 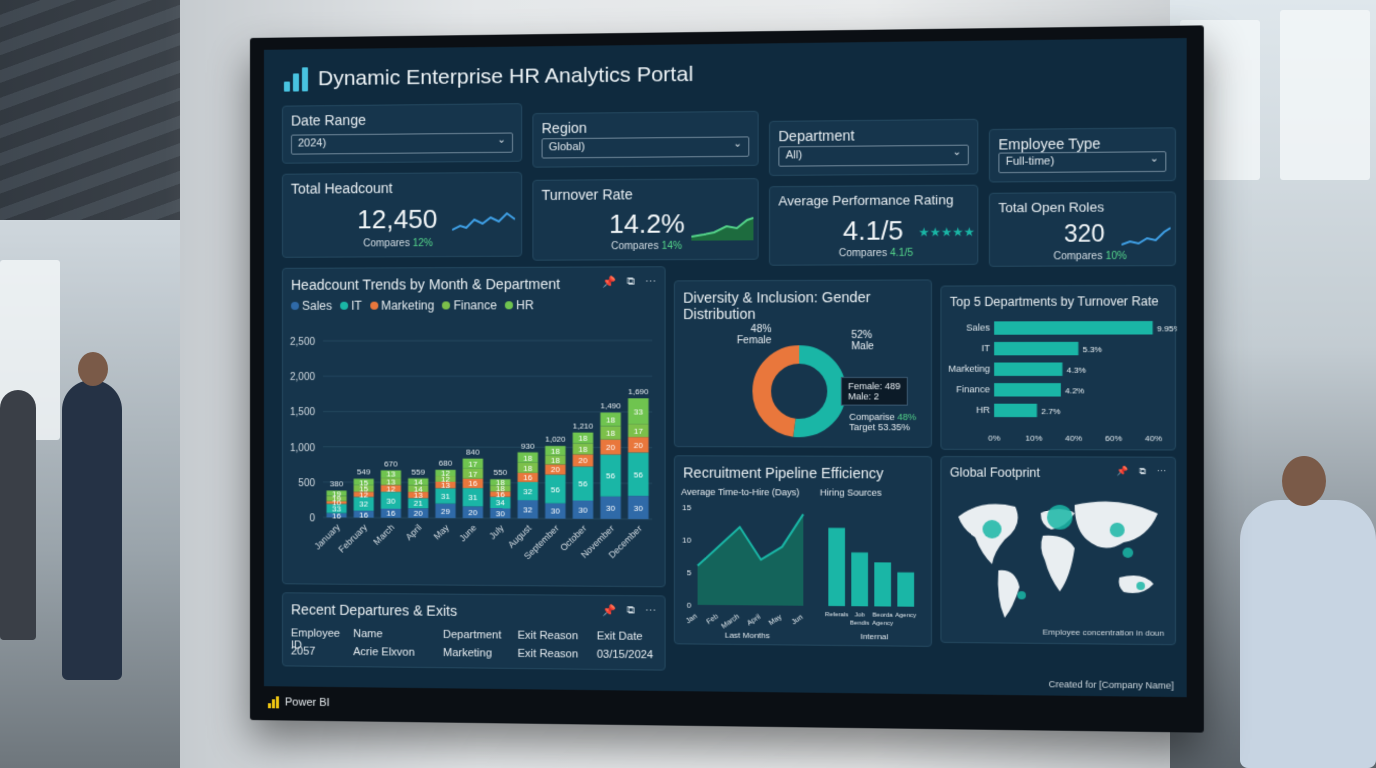 I want to click on person-at-desk, so click(x=1308, y=634).